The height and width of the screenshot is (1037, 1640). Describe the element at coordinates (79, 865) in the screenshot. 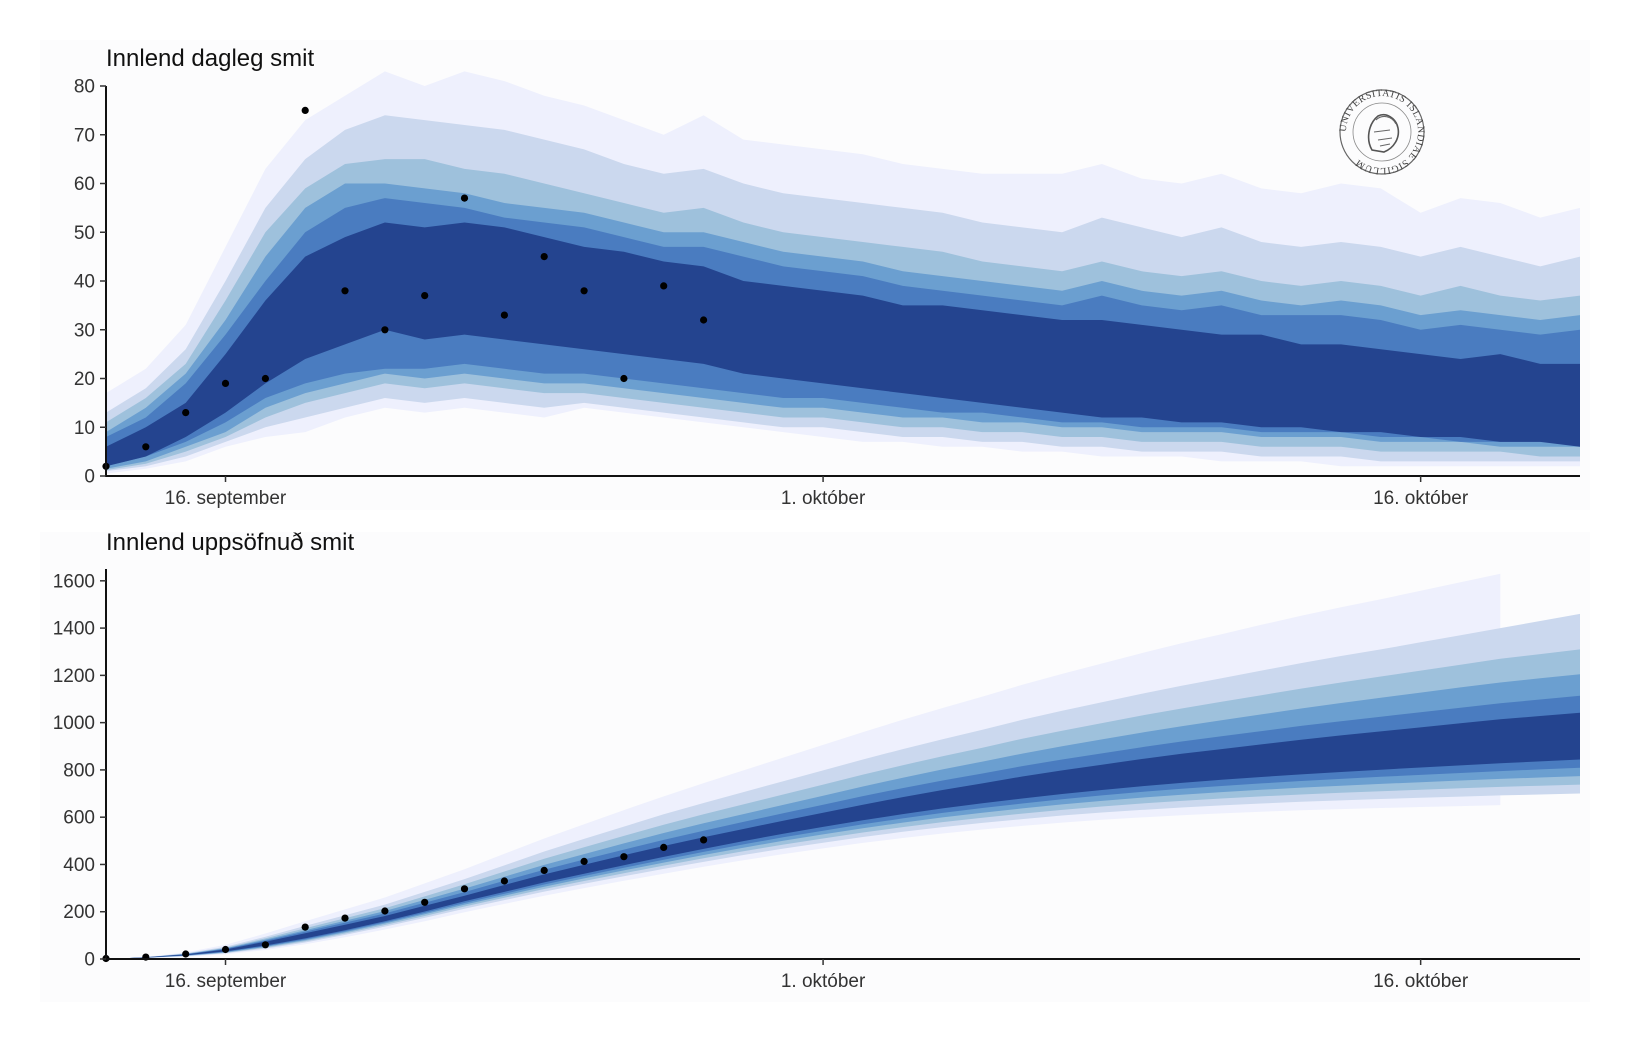

I see `cumulative-y-tick-label: 400` at that location.